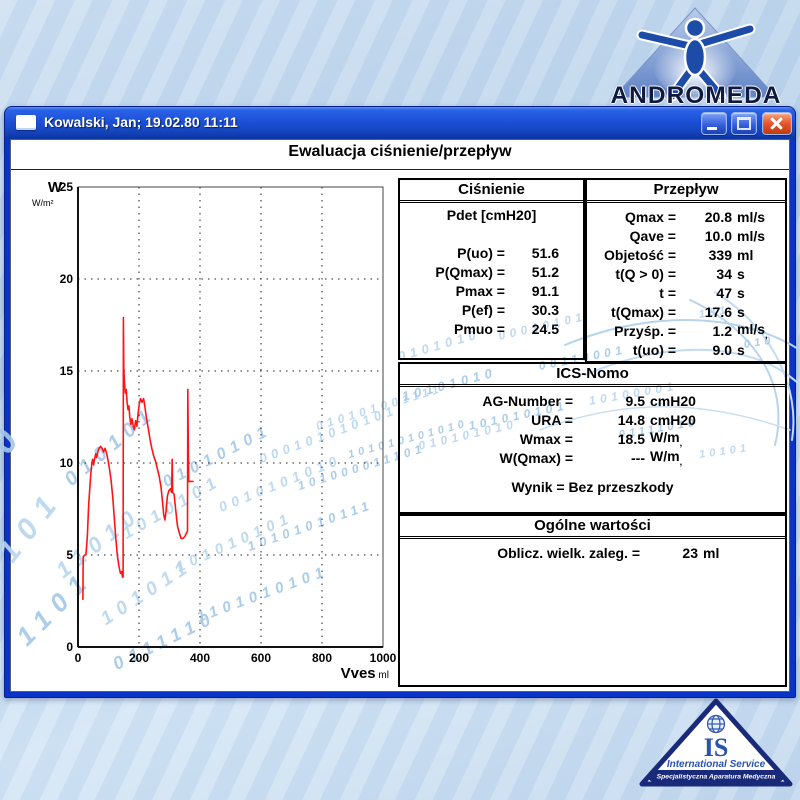  What do you see at coordinates (261, 658) in the screenshot?
I see `svg-text: 600` at bounding box center [261, 658].